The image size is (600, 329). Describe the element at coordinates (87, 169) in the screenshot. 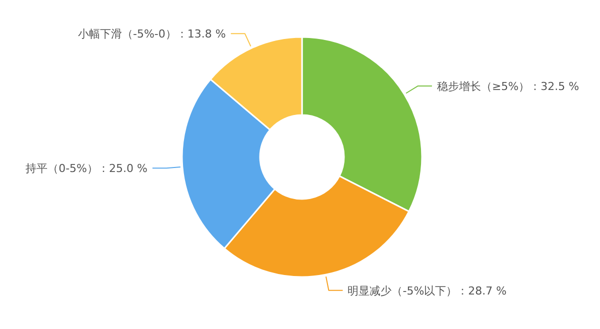

I see `slice-label: 持平（0-5%）：25.0 %` at that location.